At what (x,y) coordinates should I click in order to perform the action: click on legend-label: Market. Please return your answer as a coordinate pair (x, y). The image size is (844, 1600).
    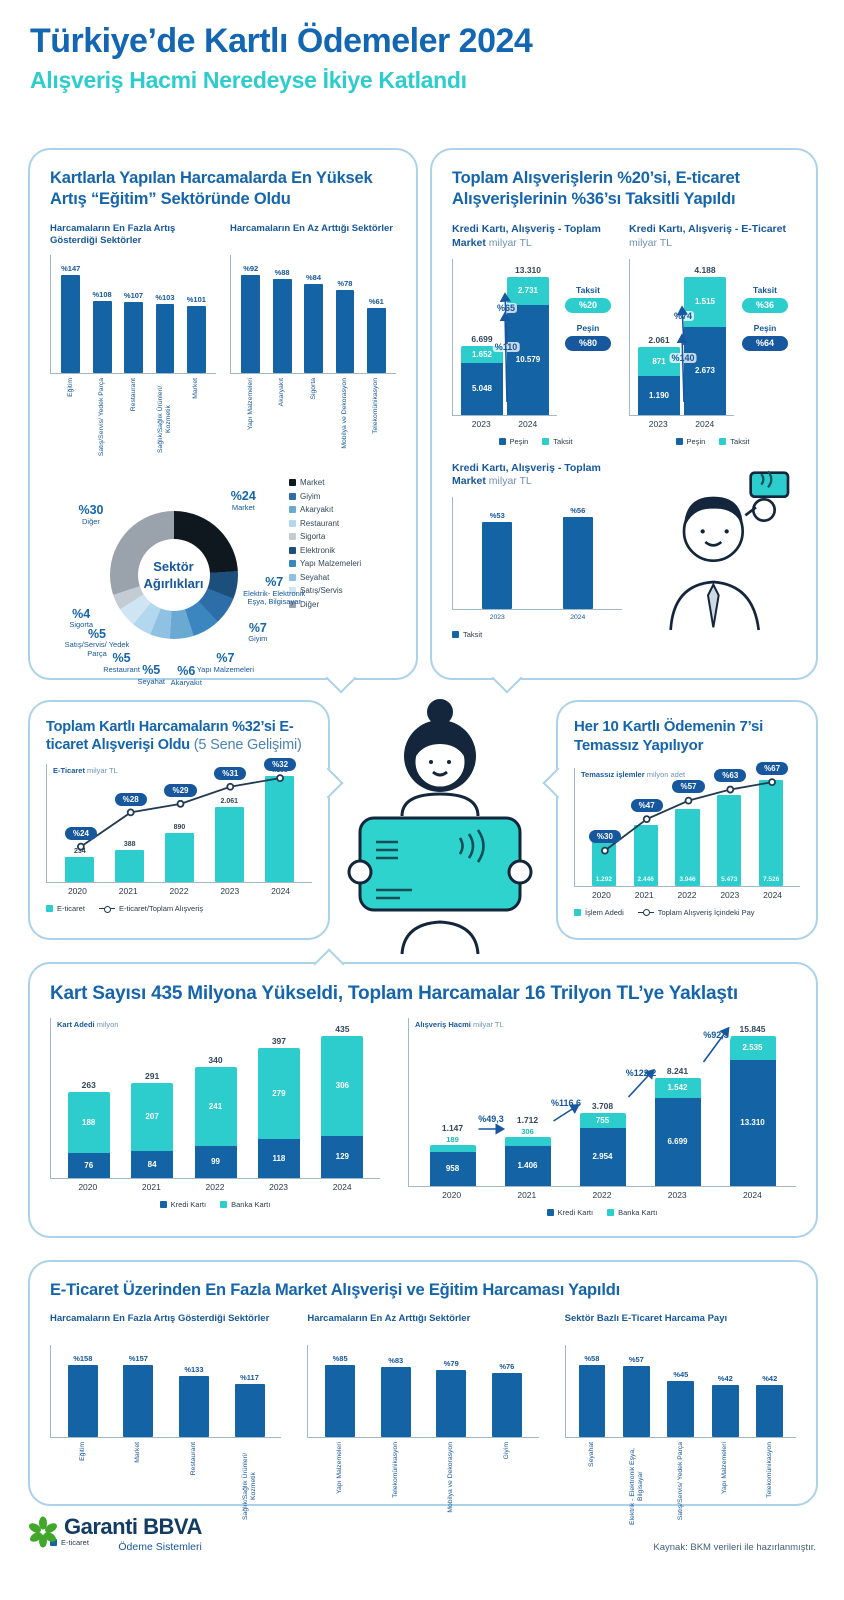
    Looking at the image, I should click on (312, 483).